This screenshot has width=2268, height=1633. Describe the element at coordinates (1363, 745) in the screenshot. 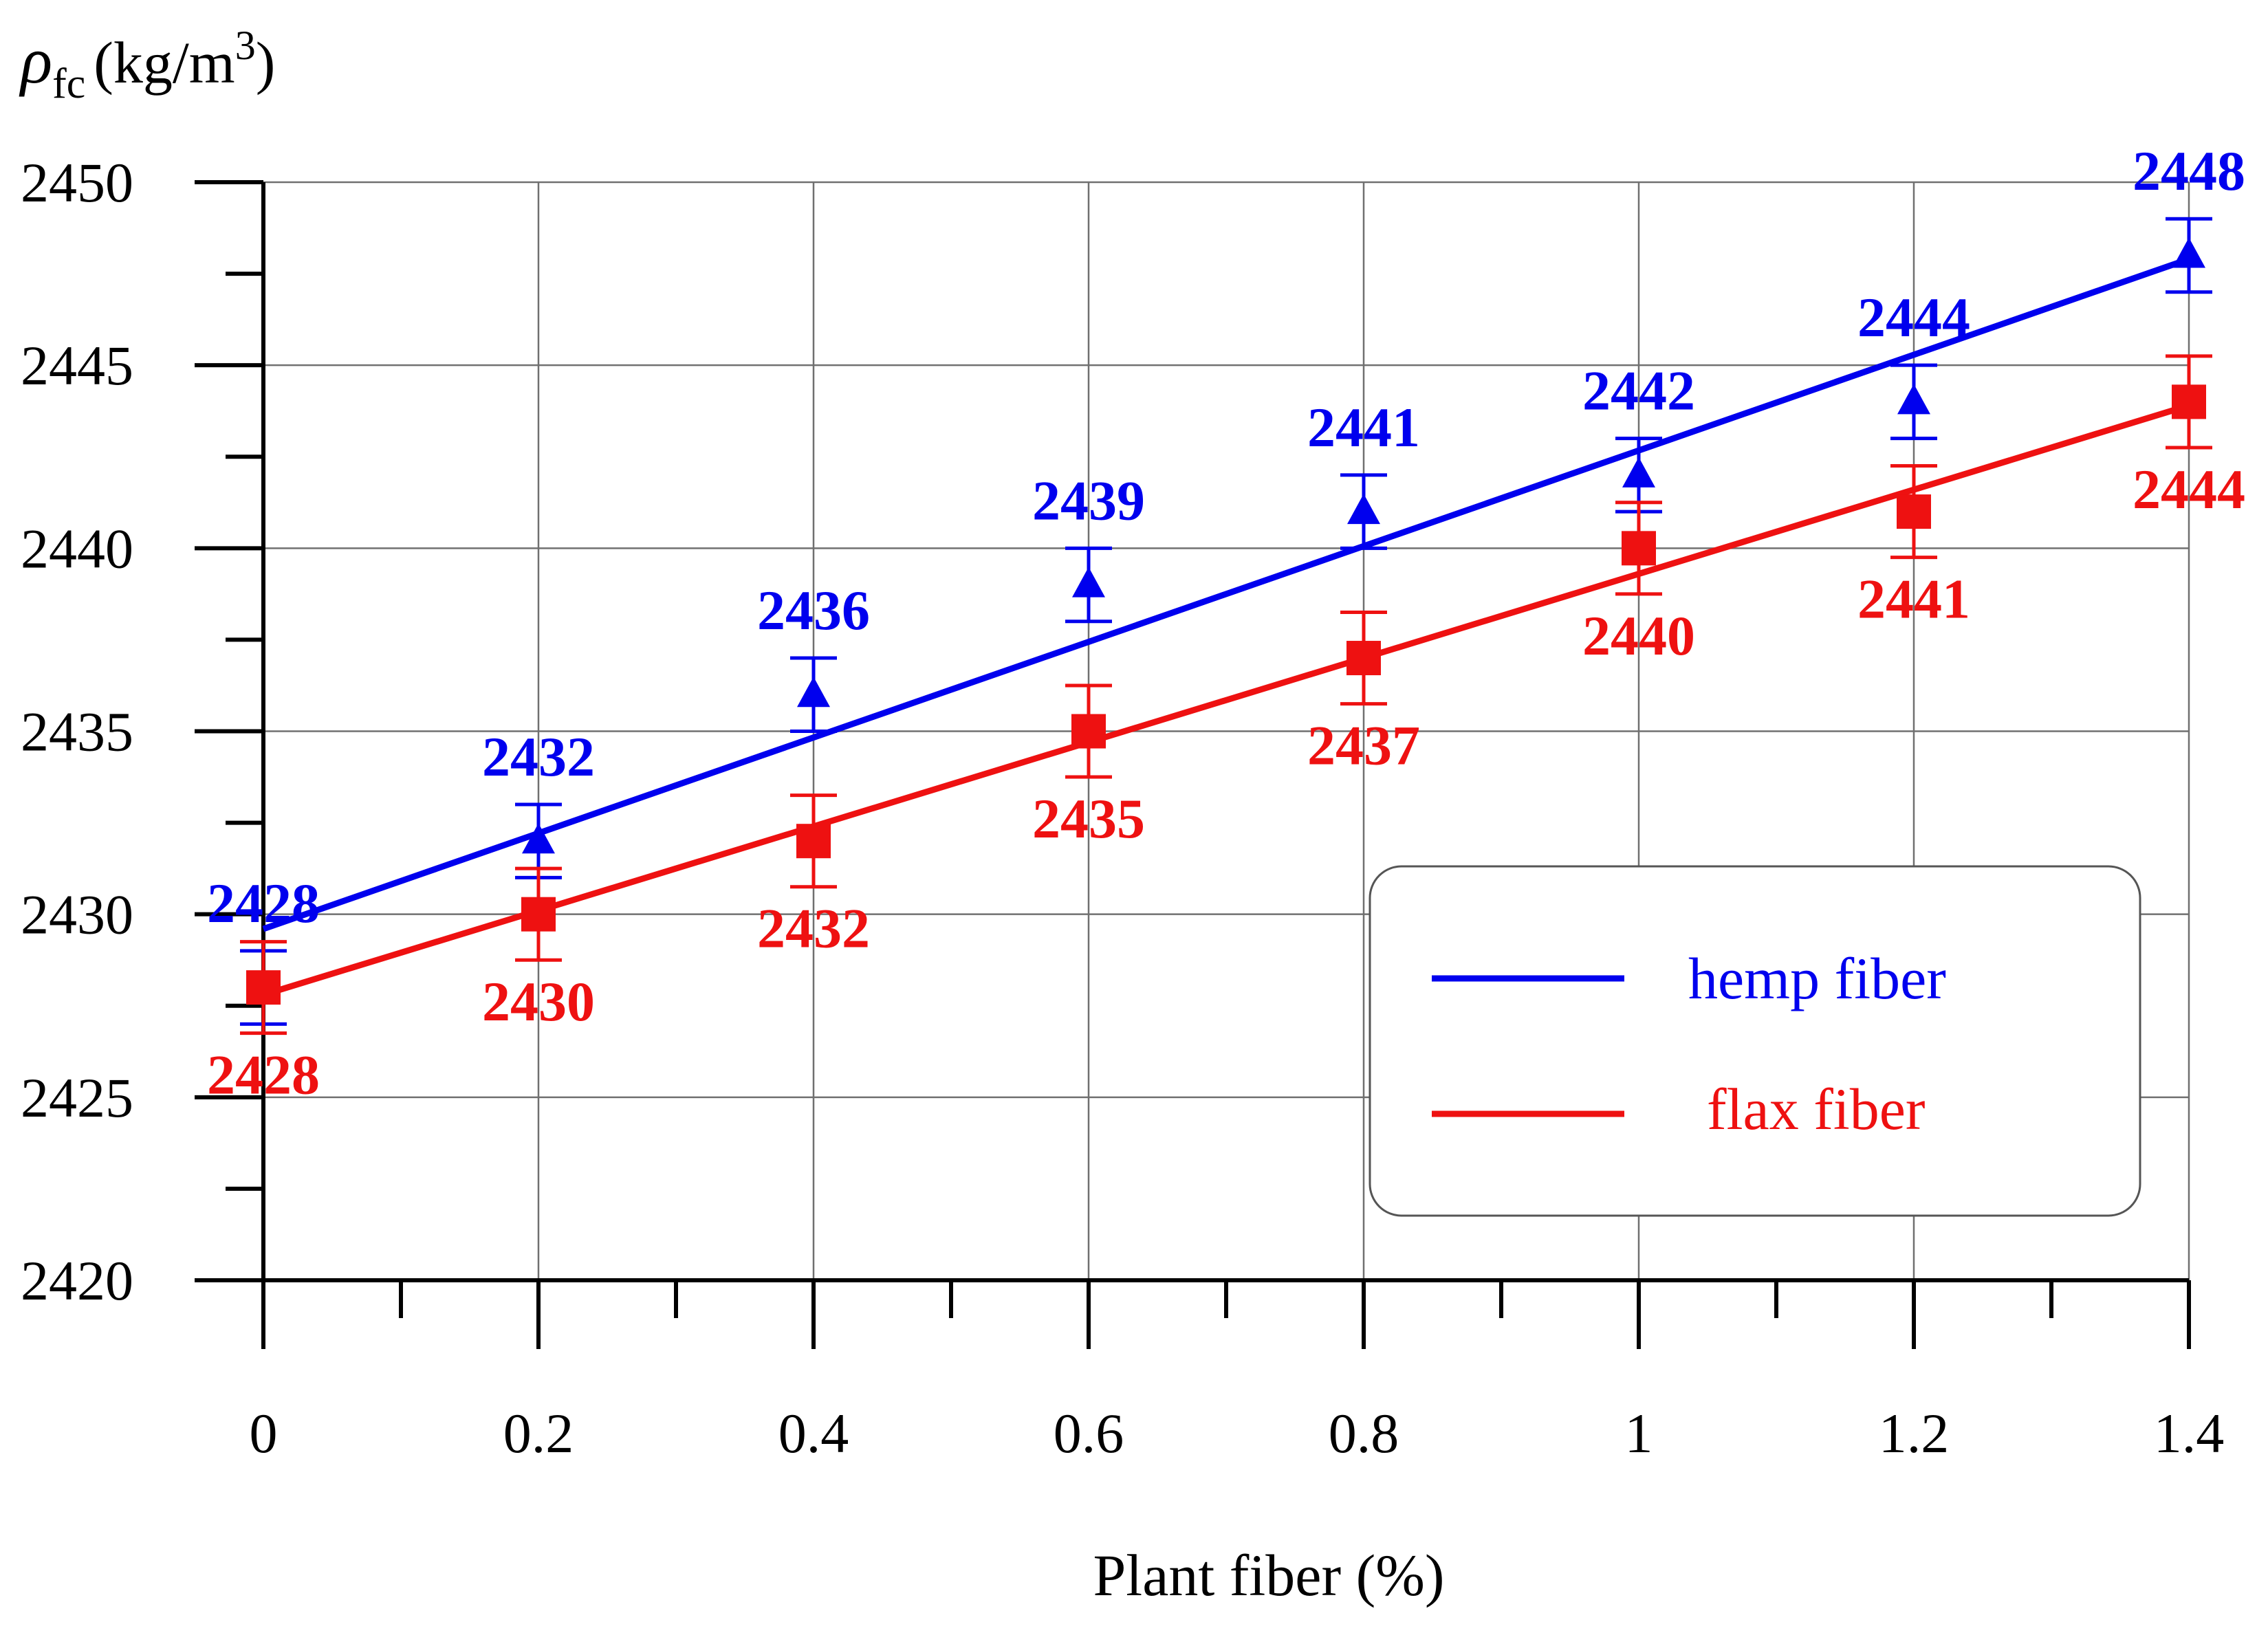

I see `data-label-flax: 2437` at that location.